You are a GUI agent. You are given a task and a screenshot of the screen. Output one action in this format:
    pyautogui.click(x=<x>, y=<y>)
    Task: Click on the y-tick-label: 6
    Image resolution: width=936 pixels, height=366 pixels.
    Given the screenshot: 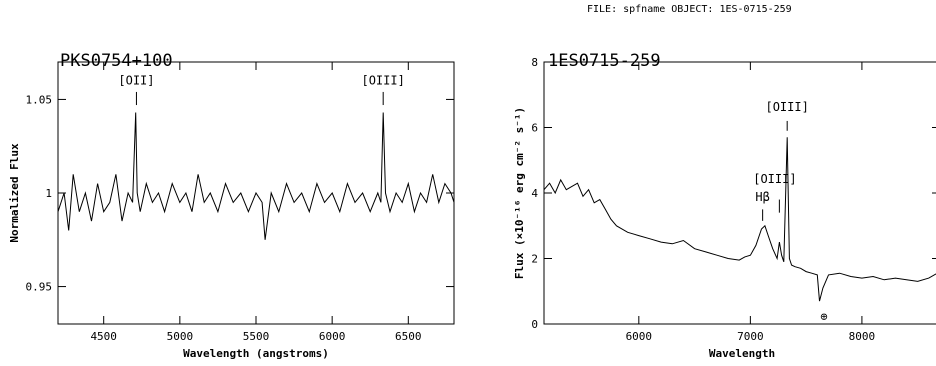 What is the action you would take?
    pyautogui.click(x=534, y=128)
    